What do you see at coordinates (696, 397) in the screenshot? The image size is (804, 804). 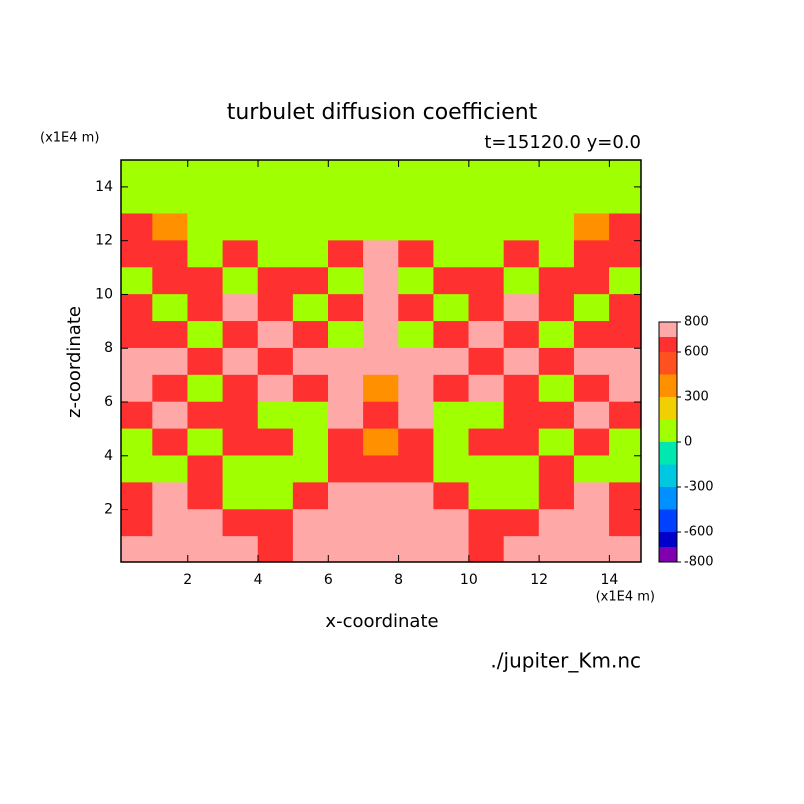 I see `colorbar-tick-label: 300` at bounding box center [696, 397].